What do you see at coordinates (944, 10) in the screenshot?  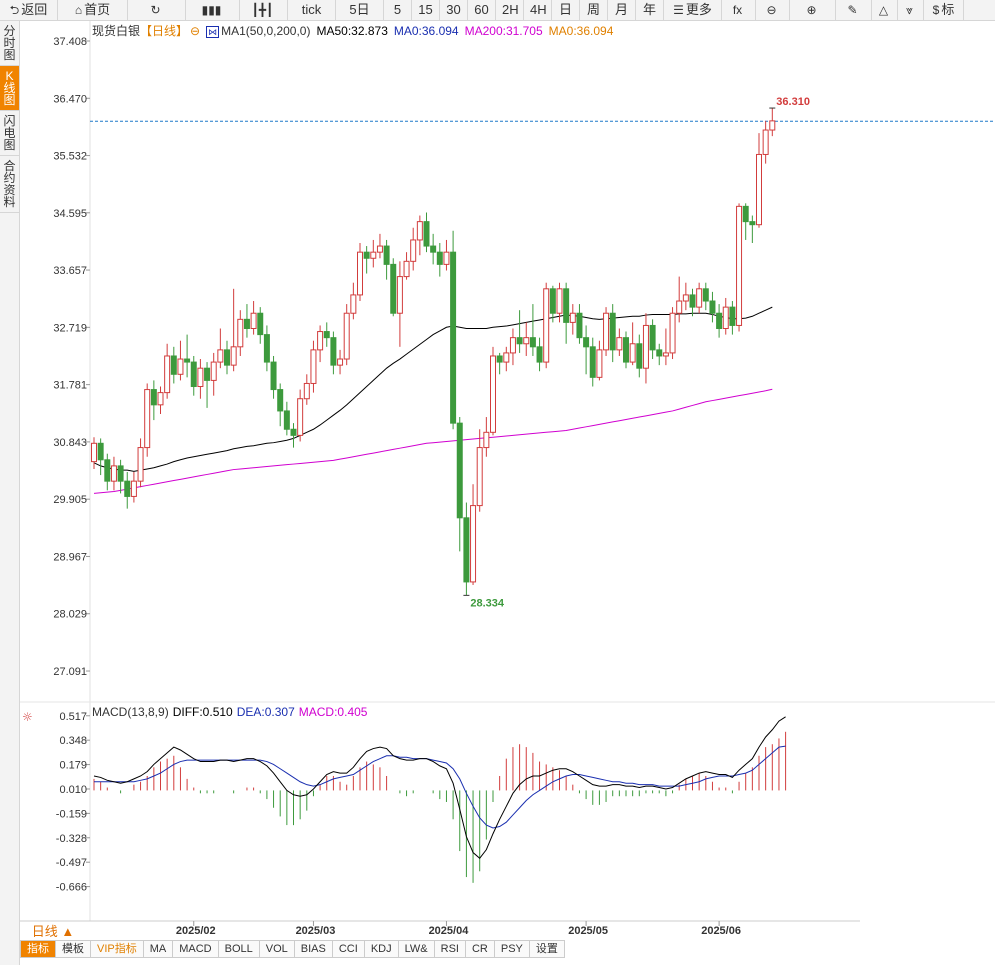 I see `dollar-button: $ 标` at bounding box center [944, 10].